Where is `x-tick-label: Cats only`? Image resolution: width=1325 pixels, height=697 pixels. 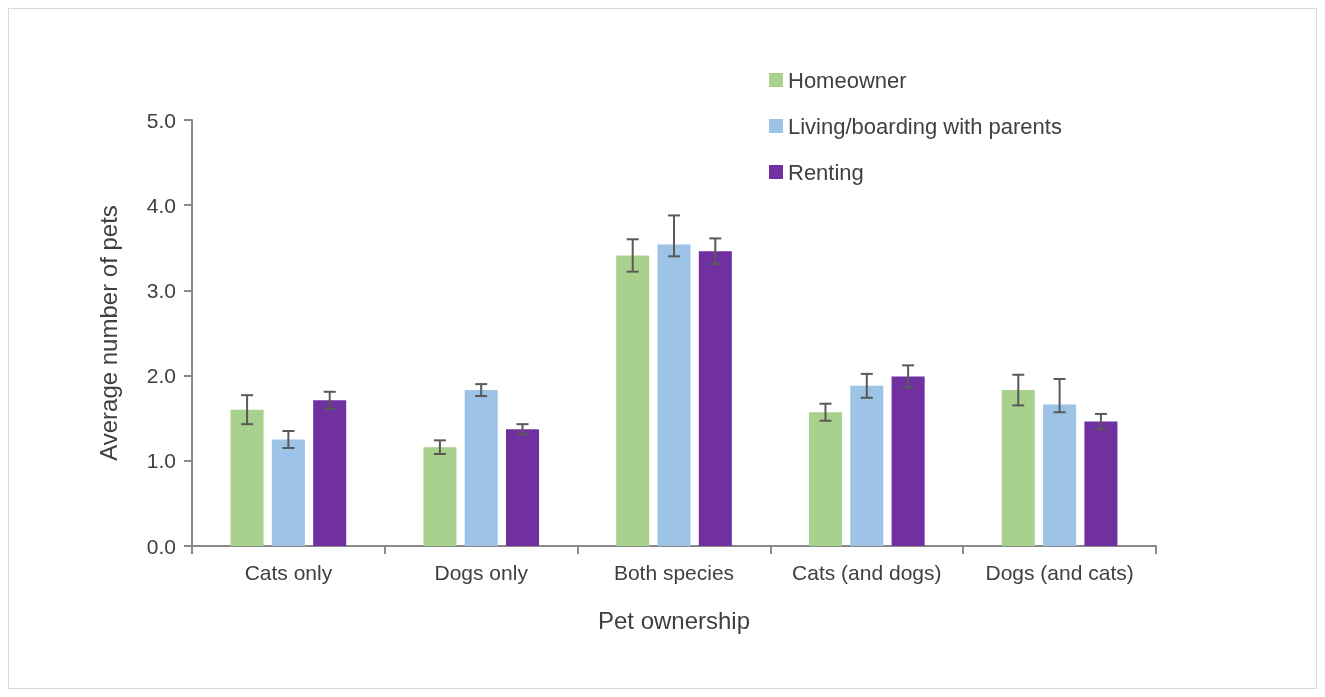 x-tick-label: Cats only is located at coordinates (288, 572).